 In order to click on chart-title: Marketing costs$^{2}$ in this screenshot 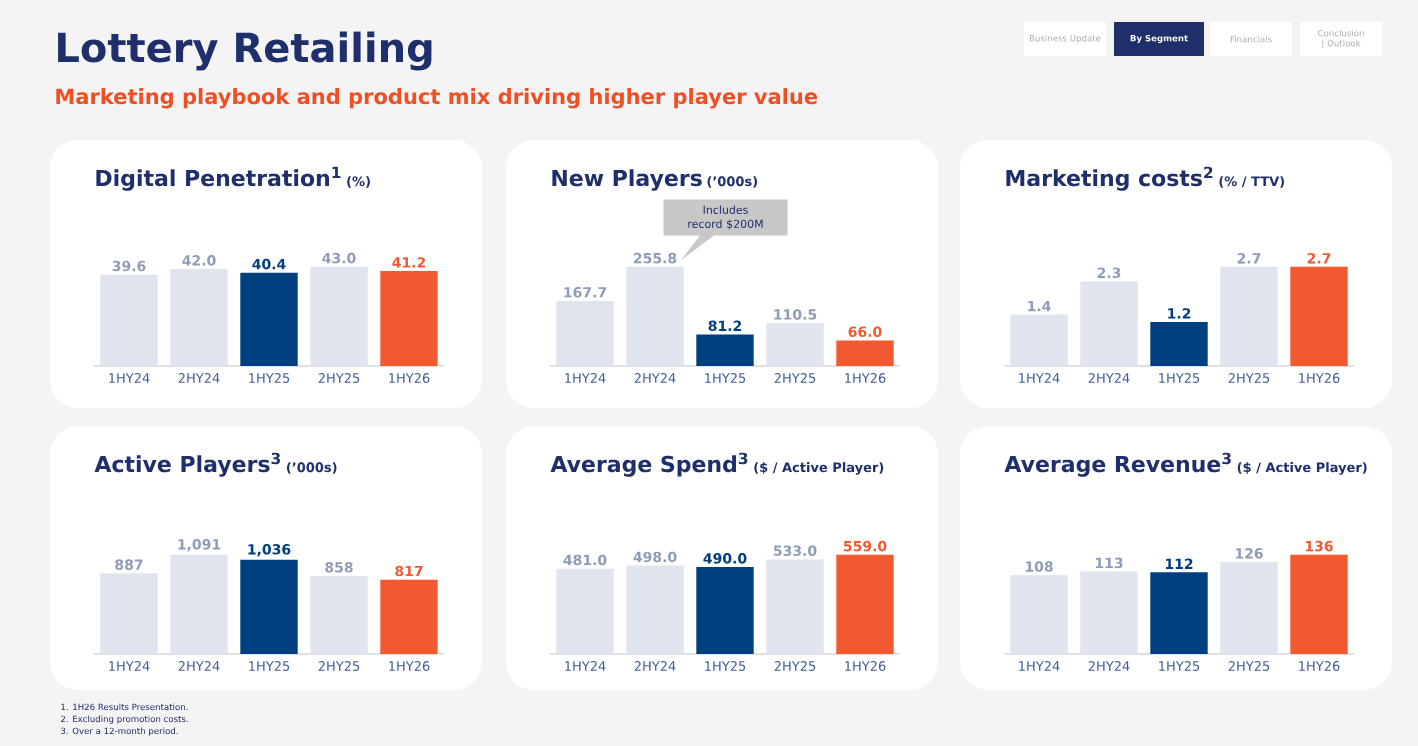, I will do `click(1109, 178)`.